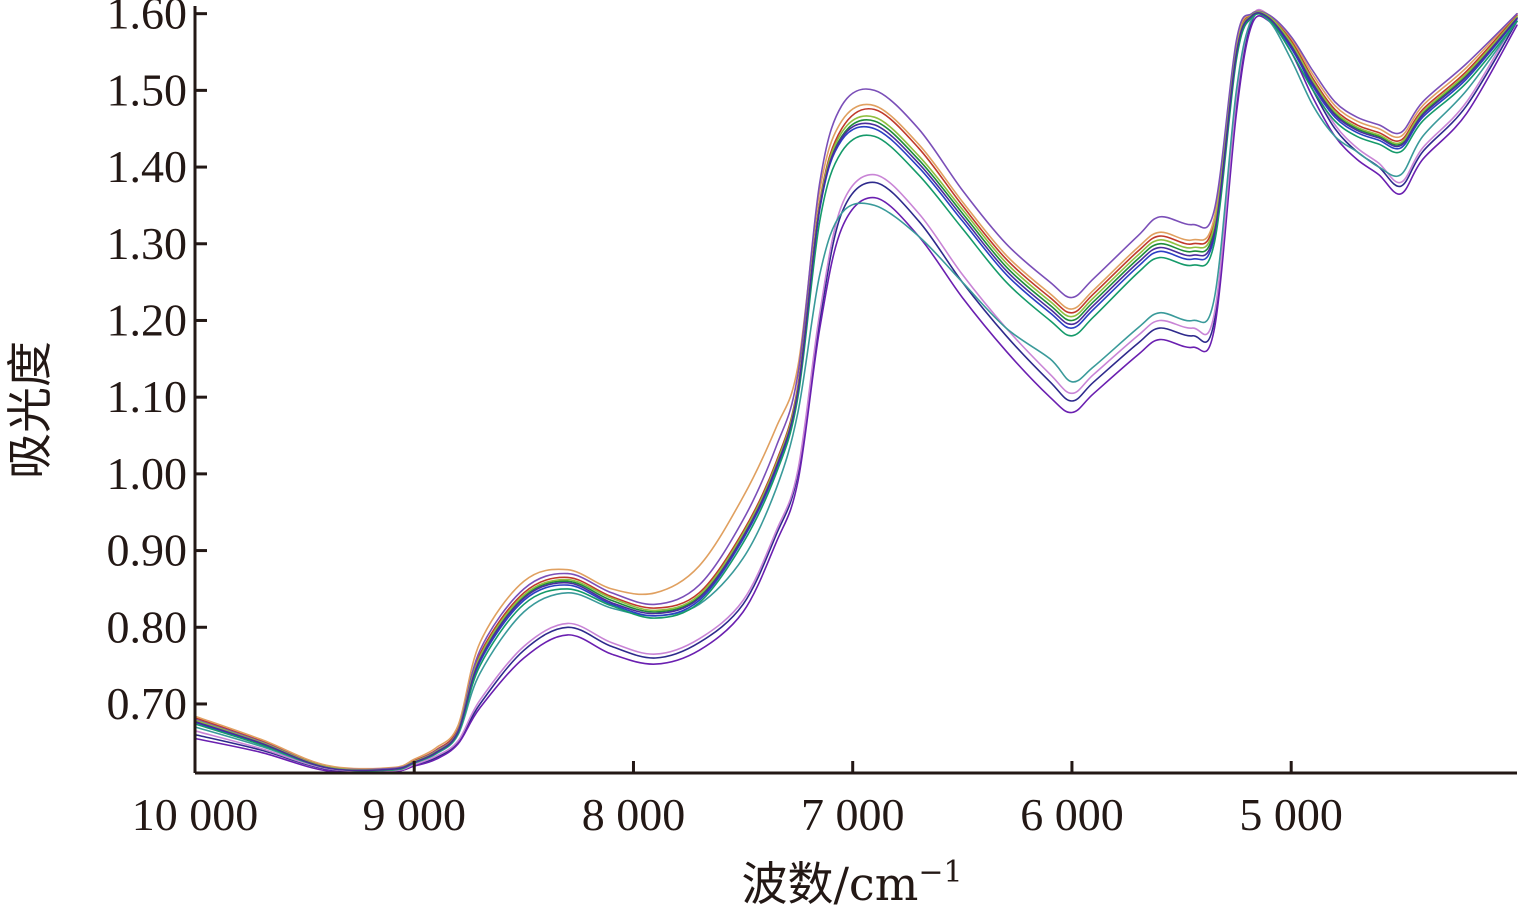 This screenshot has height=911, width=1520. Describe the element at coordinates (1291, 814) in the screenshot. I see `x-tick-label: 5 000` at that location.